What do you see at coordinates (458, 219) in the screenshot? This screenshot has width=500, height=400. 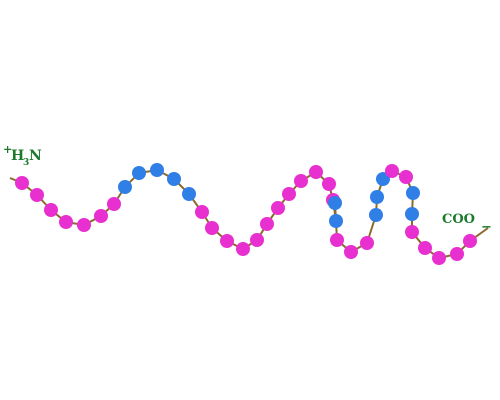 I see `c-terminus-text: COO` at bounding box center [458, 219].